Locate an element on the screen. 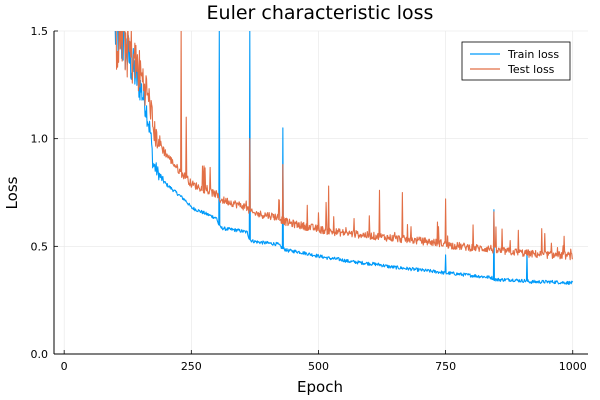  x-tick-label: 1000 is located at coordinates (573, 366).